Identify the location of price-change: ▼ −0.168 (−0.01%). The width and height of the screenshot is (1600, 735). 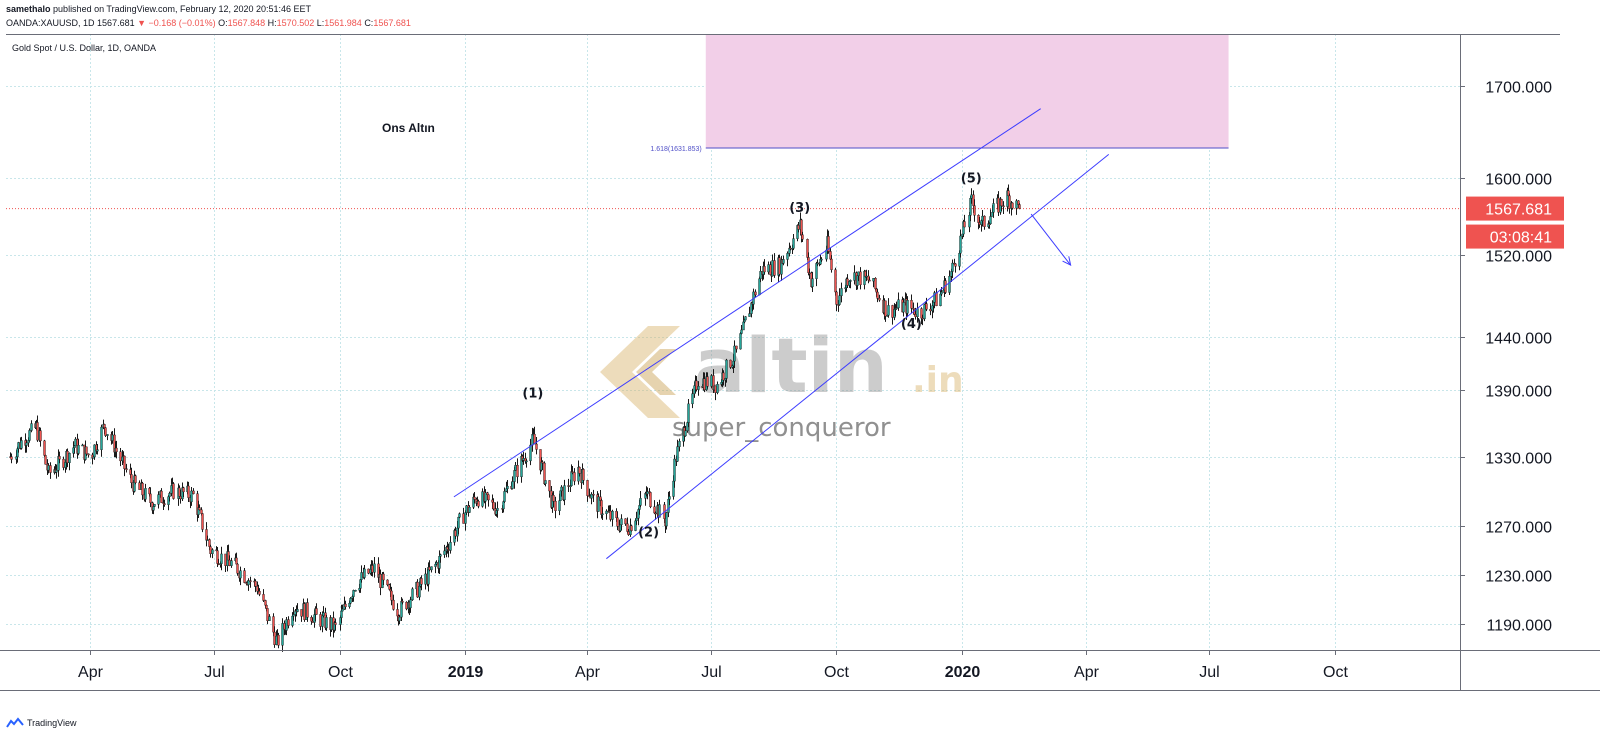
(176, 23).